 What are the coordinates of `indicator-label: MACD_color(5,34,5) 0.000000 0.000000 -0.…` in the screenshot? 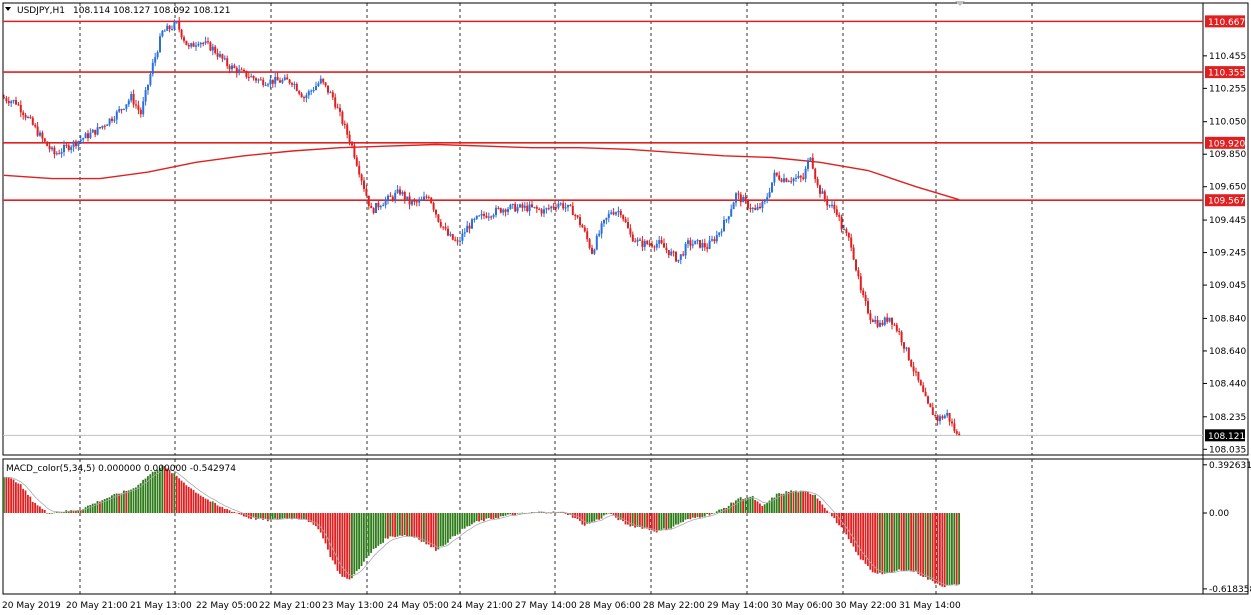 It's located at (121, 469).